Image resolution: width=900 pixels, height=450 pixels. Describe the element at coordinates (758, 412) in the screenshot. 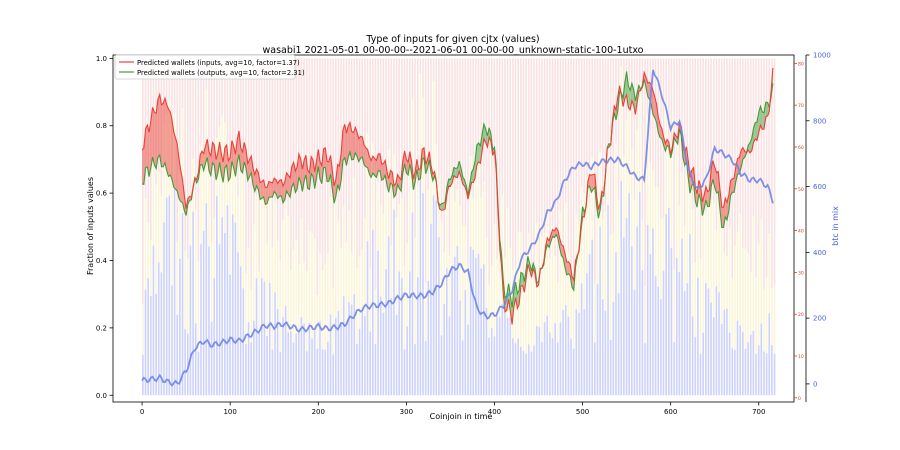

I see `x-tick-label: 700` at that location.